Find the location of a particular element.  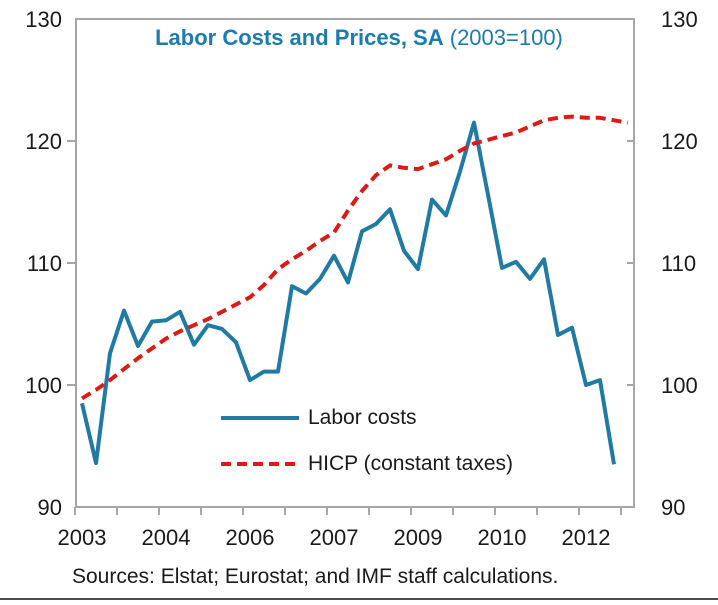

bottom-divider is located at coordinates (359, 599).